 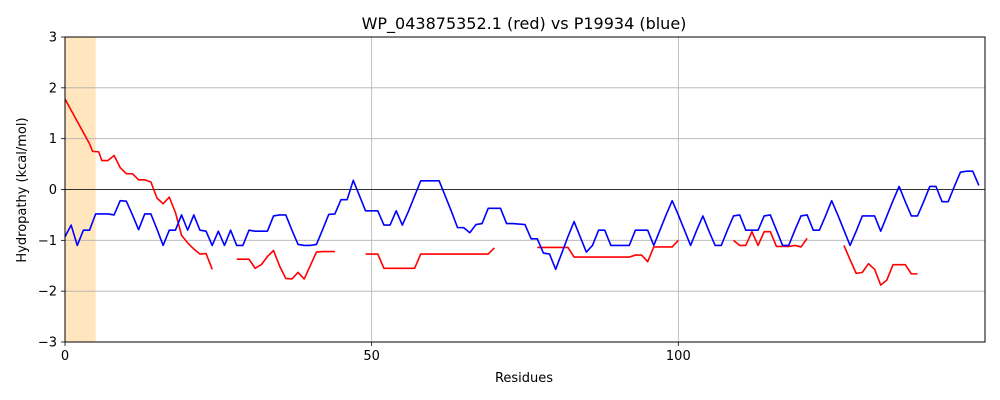 What do you see at coordinates (47, 292) in the screenshot?
I see `y-tick-label: −2` at bounding box center [47, 292].